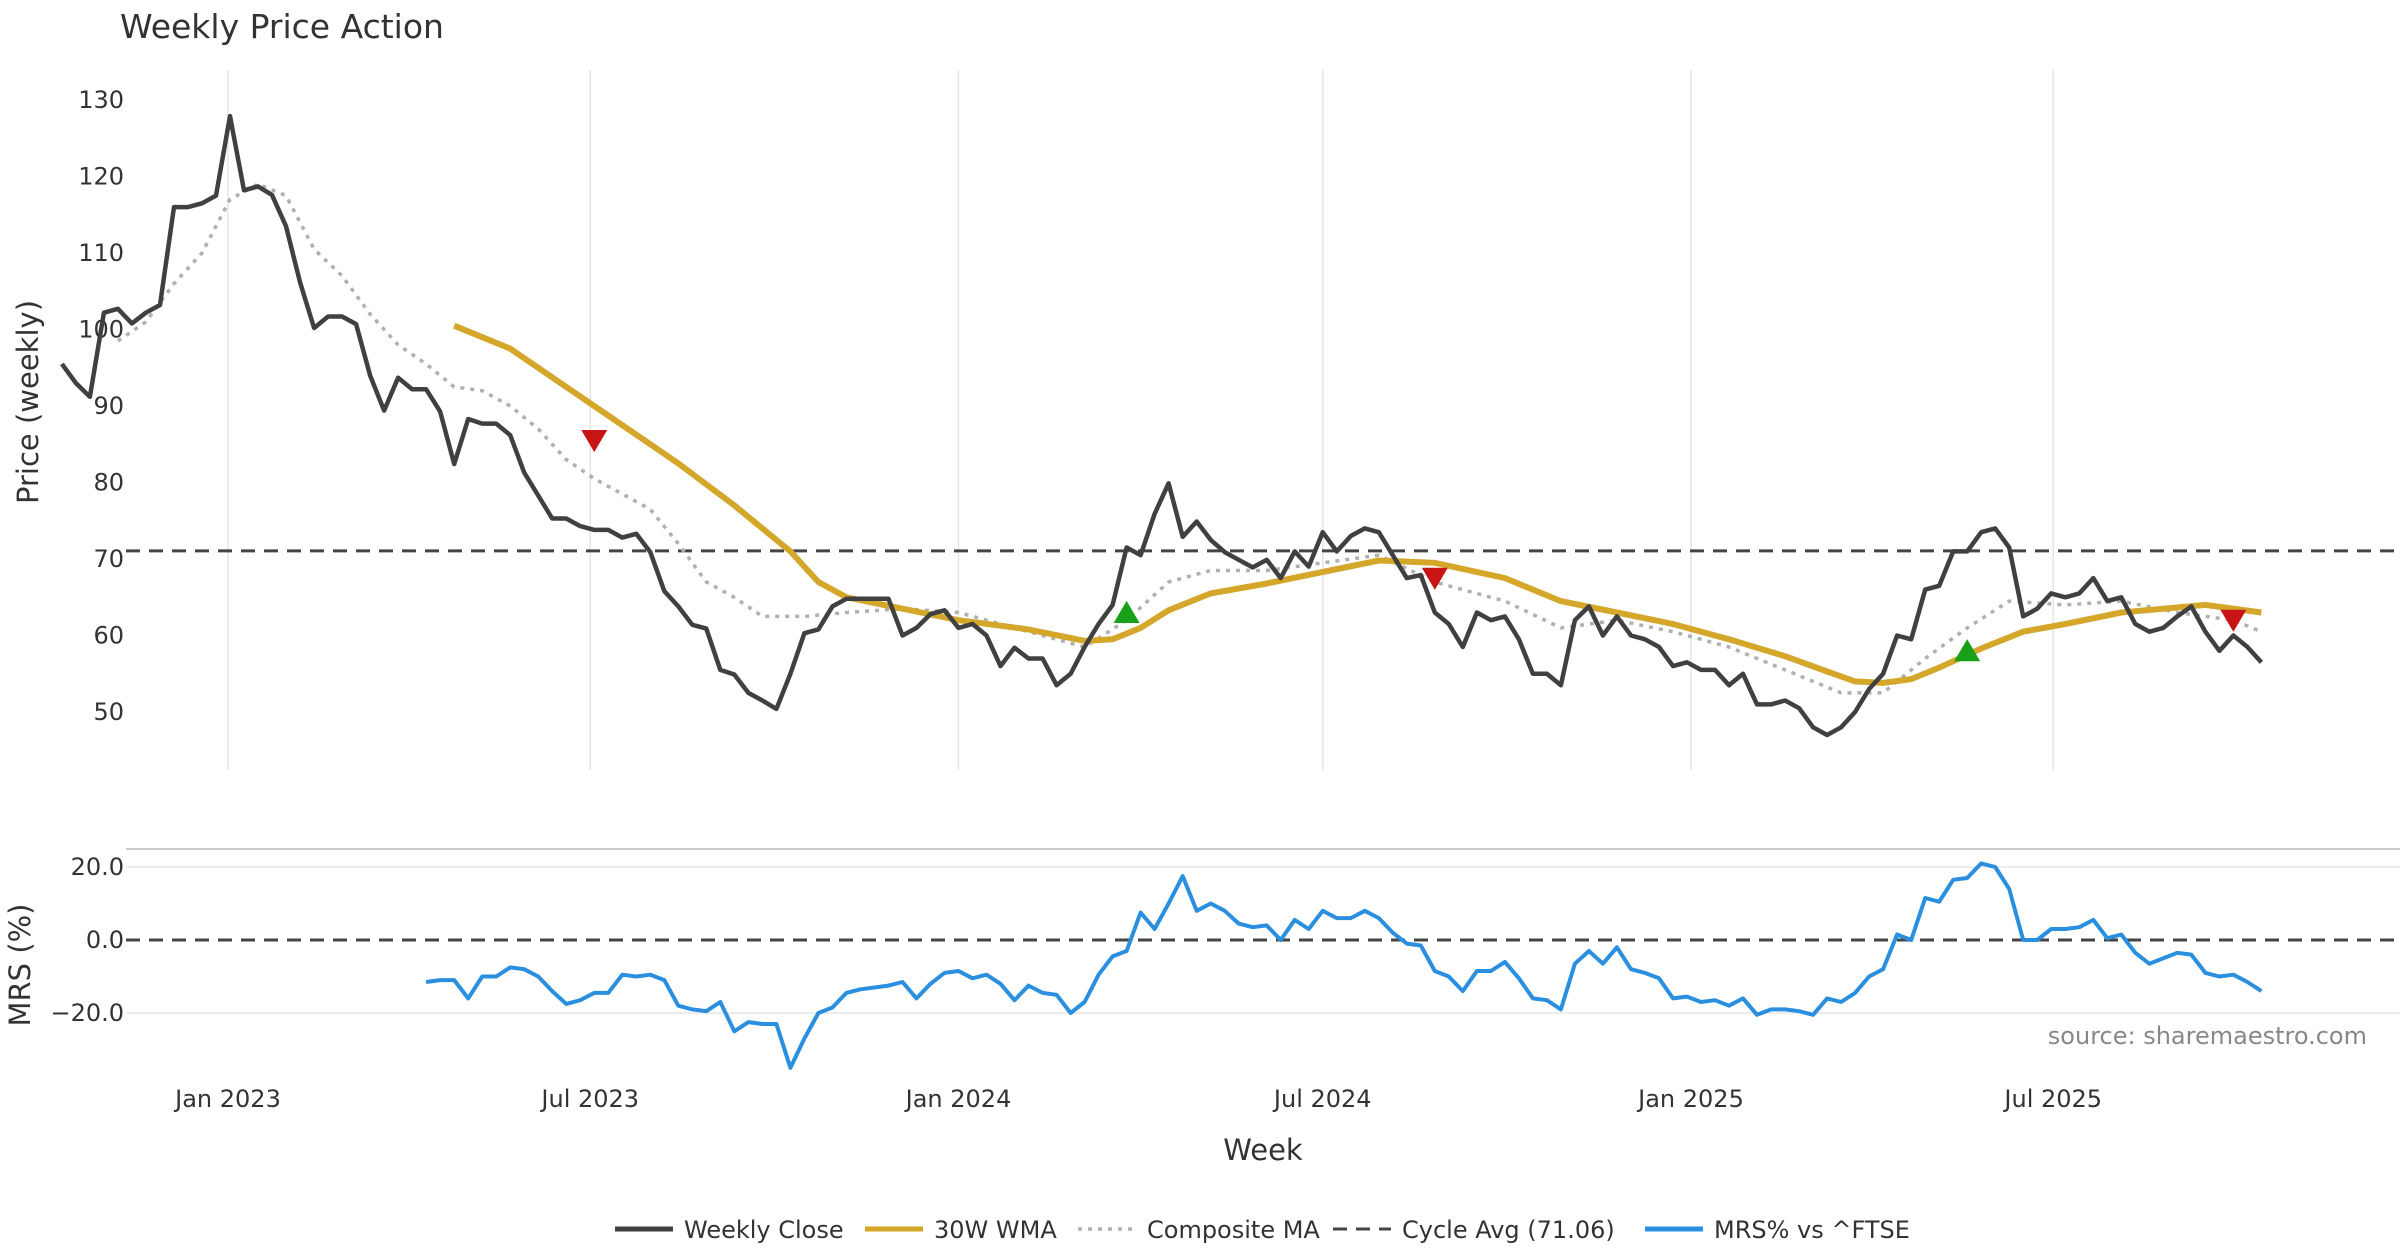 The image size is (2400, 1260). What do you see at coordinates (1322, 1099) in the screenshot?
I see `x-tick-label: Jul 2024` at bounding box center [1322, 1099].